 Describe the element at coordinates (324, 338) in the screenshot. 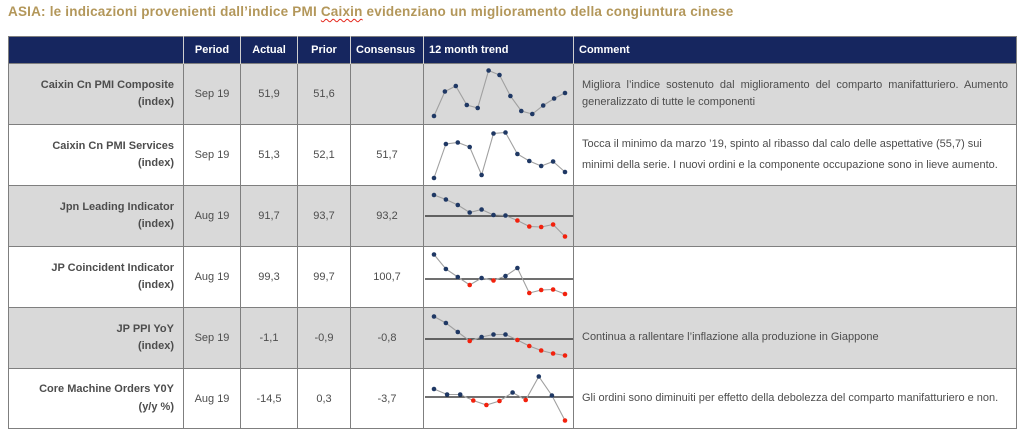

I see `prior-cell: -0,9` at that location.